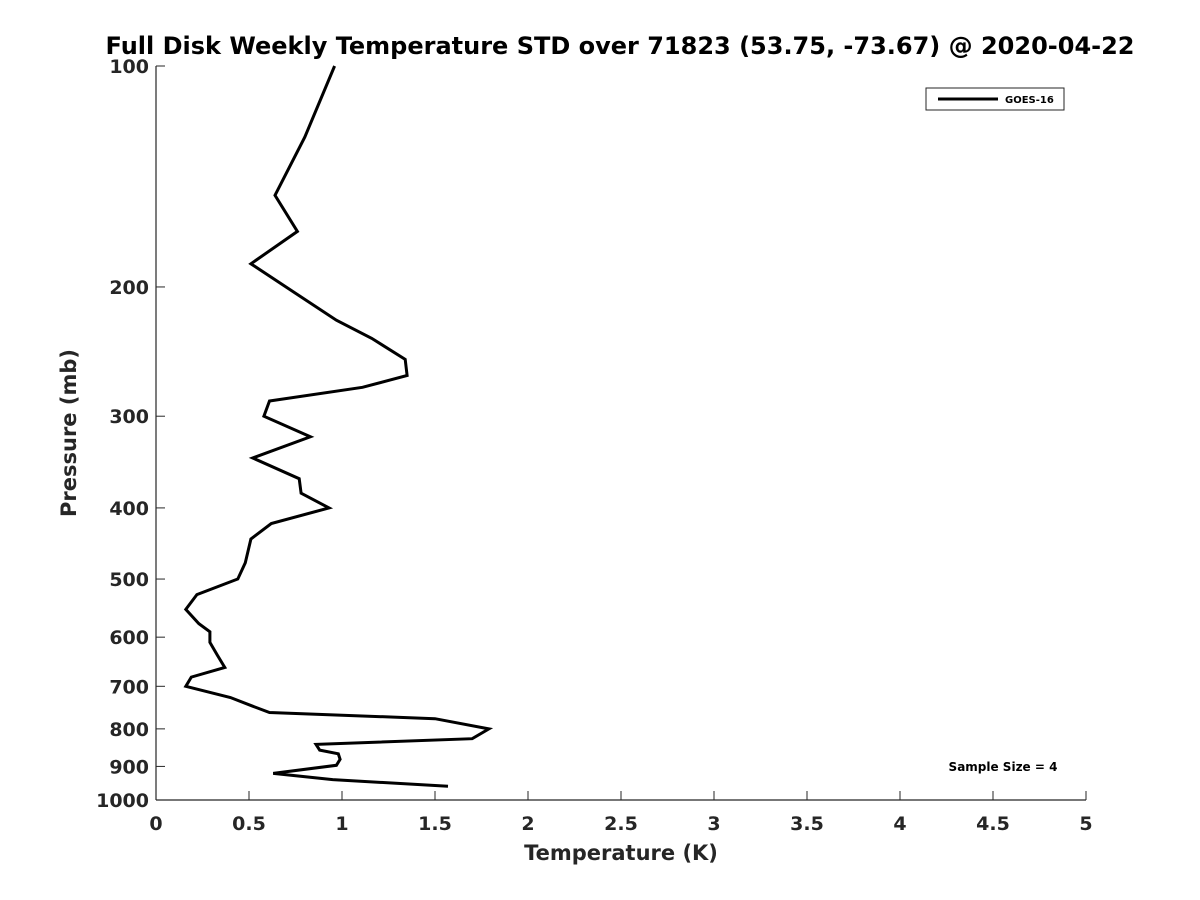 The height and width of the screenshot is (900, 1200). What do you see at coordinates (527, 824) in the screenshot?
I see `x-tick-label: 2` at bounding box center [527, 824].